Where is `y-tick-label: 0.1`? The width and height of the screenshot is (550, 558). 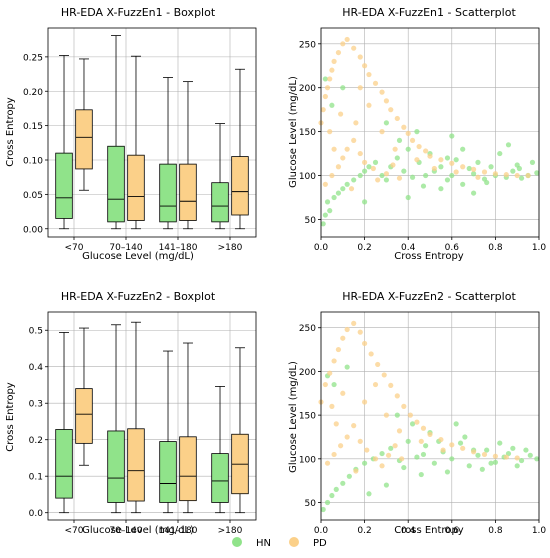 y-tick-label: 0.1 is located at coordinates (36, 478).